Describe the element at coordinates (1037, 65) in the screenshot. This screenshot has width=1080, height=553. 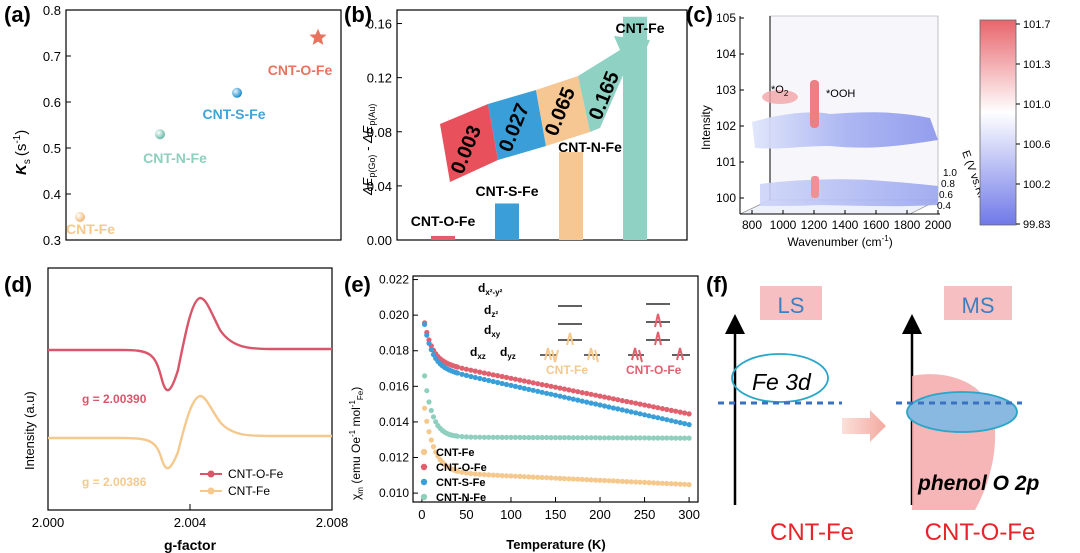
I see `c-cbar-label: 101.3` at that location.